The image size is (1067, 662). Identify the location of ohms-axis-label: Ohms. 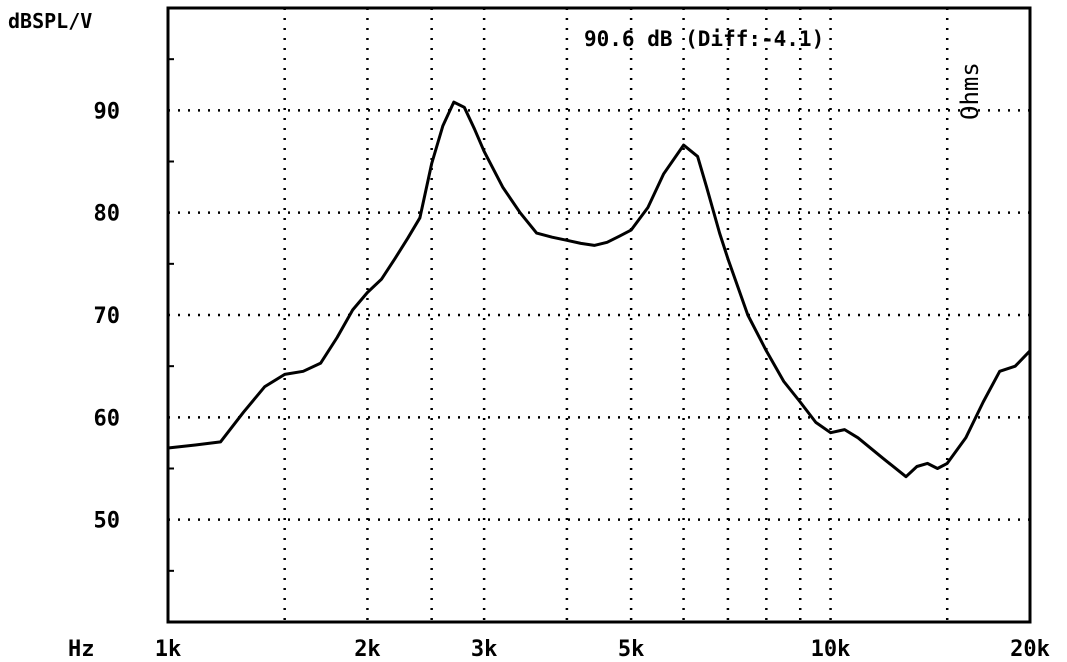
(970, 91).